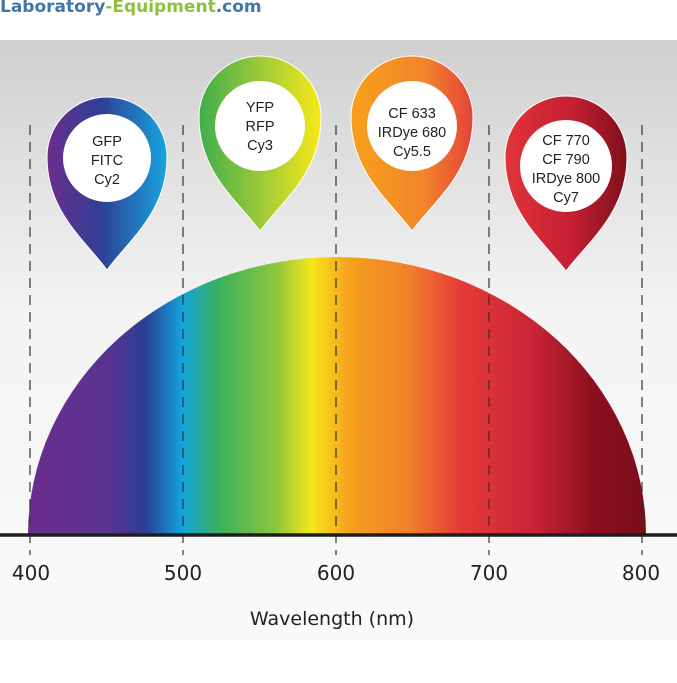 The height and width of the screenshot is (683, 677). I want to click on marker-line: YFP, so click(260, 108).